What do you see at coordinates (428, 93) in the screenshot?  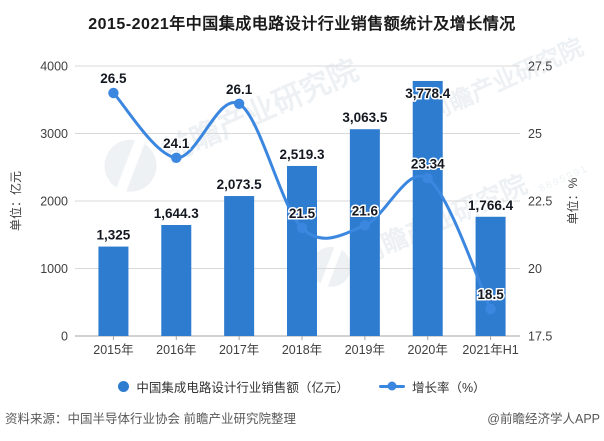 I see `bar-value-label: 3,778.4` at bounding box center [428, 93].